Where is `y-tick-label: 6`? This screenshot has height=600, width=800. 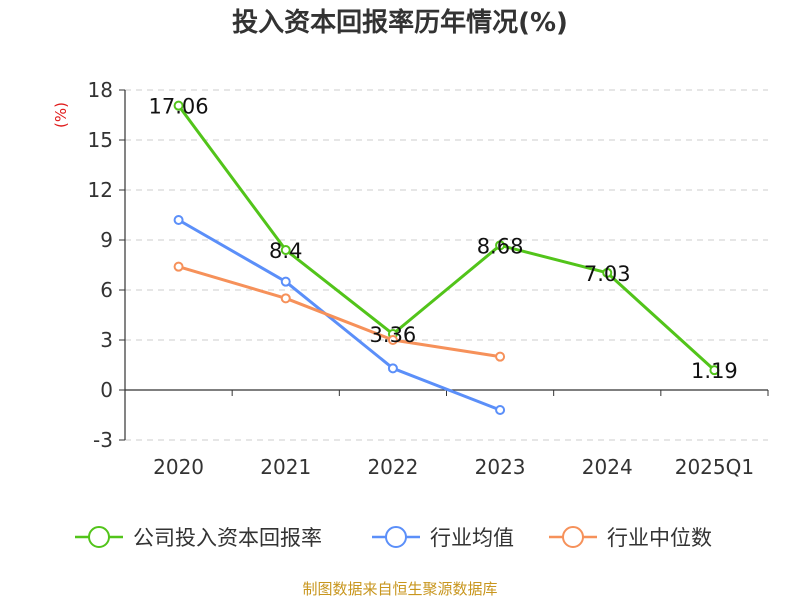 y-tick-label: 6 is located at coordinates (106, 290).